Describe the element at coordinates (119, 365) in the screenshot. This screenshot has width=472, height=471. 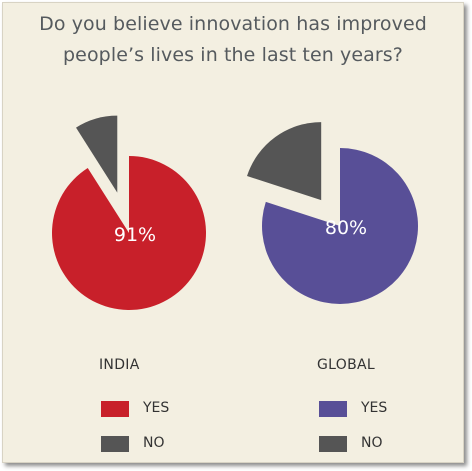
I see `legend-india-header: INDIA` at that location.